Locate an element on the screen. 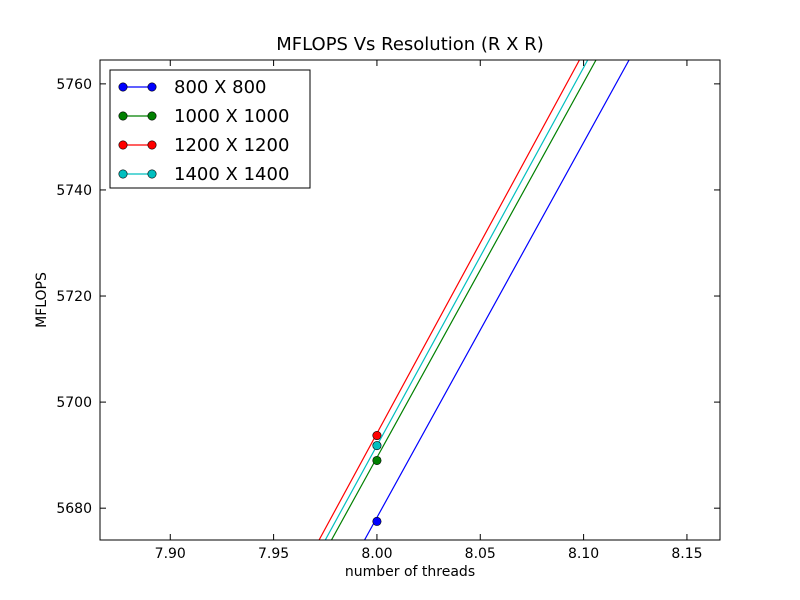 The height and width of the screenshot is (600, 800). y-tick-label: 5720 is located at coordinates (74, 297).